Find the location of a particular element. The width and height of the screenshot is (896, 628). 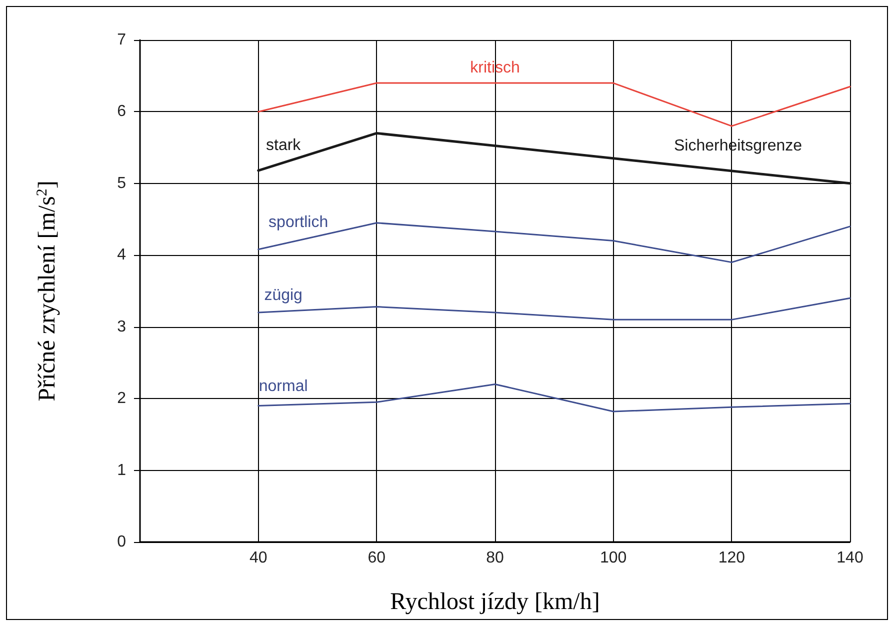

series-label: sportlich is located at coordinates (298, 222).